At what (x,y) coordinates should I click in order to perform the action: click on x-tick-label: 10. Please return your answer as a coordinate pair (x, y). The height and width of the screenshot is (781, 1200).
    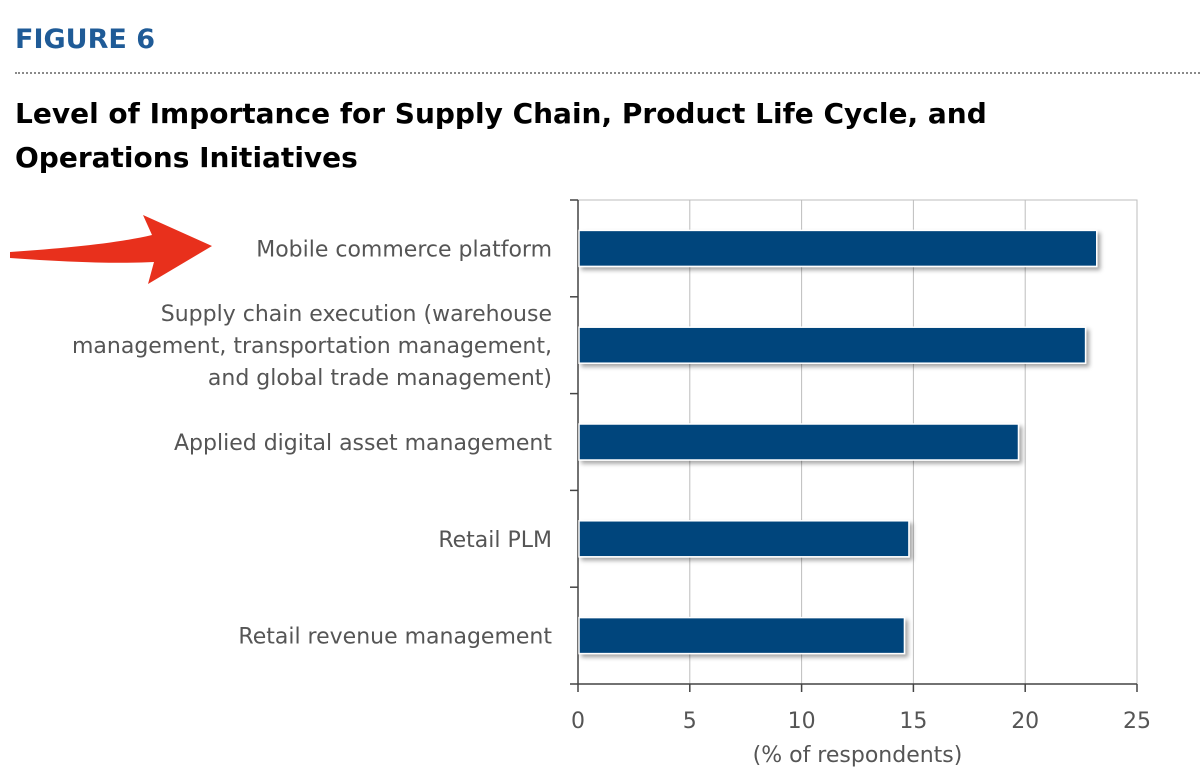
    Looking at the image, I should click on (802, 721).